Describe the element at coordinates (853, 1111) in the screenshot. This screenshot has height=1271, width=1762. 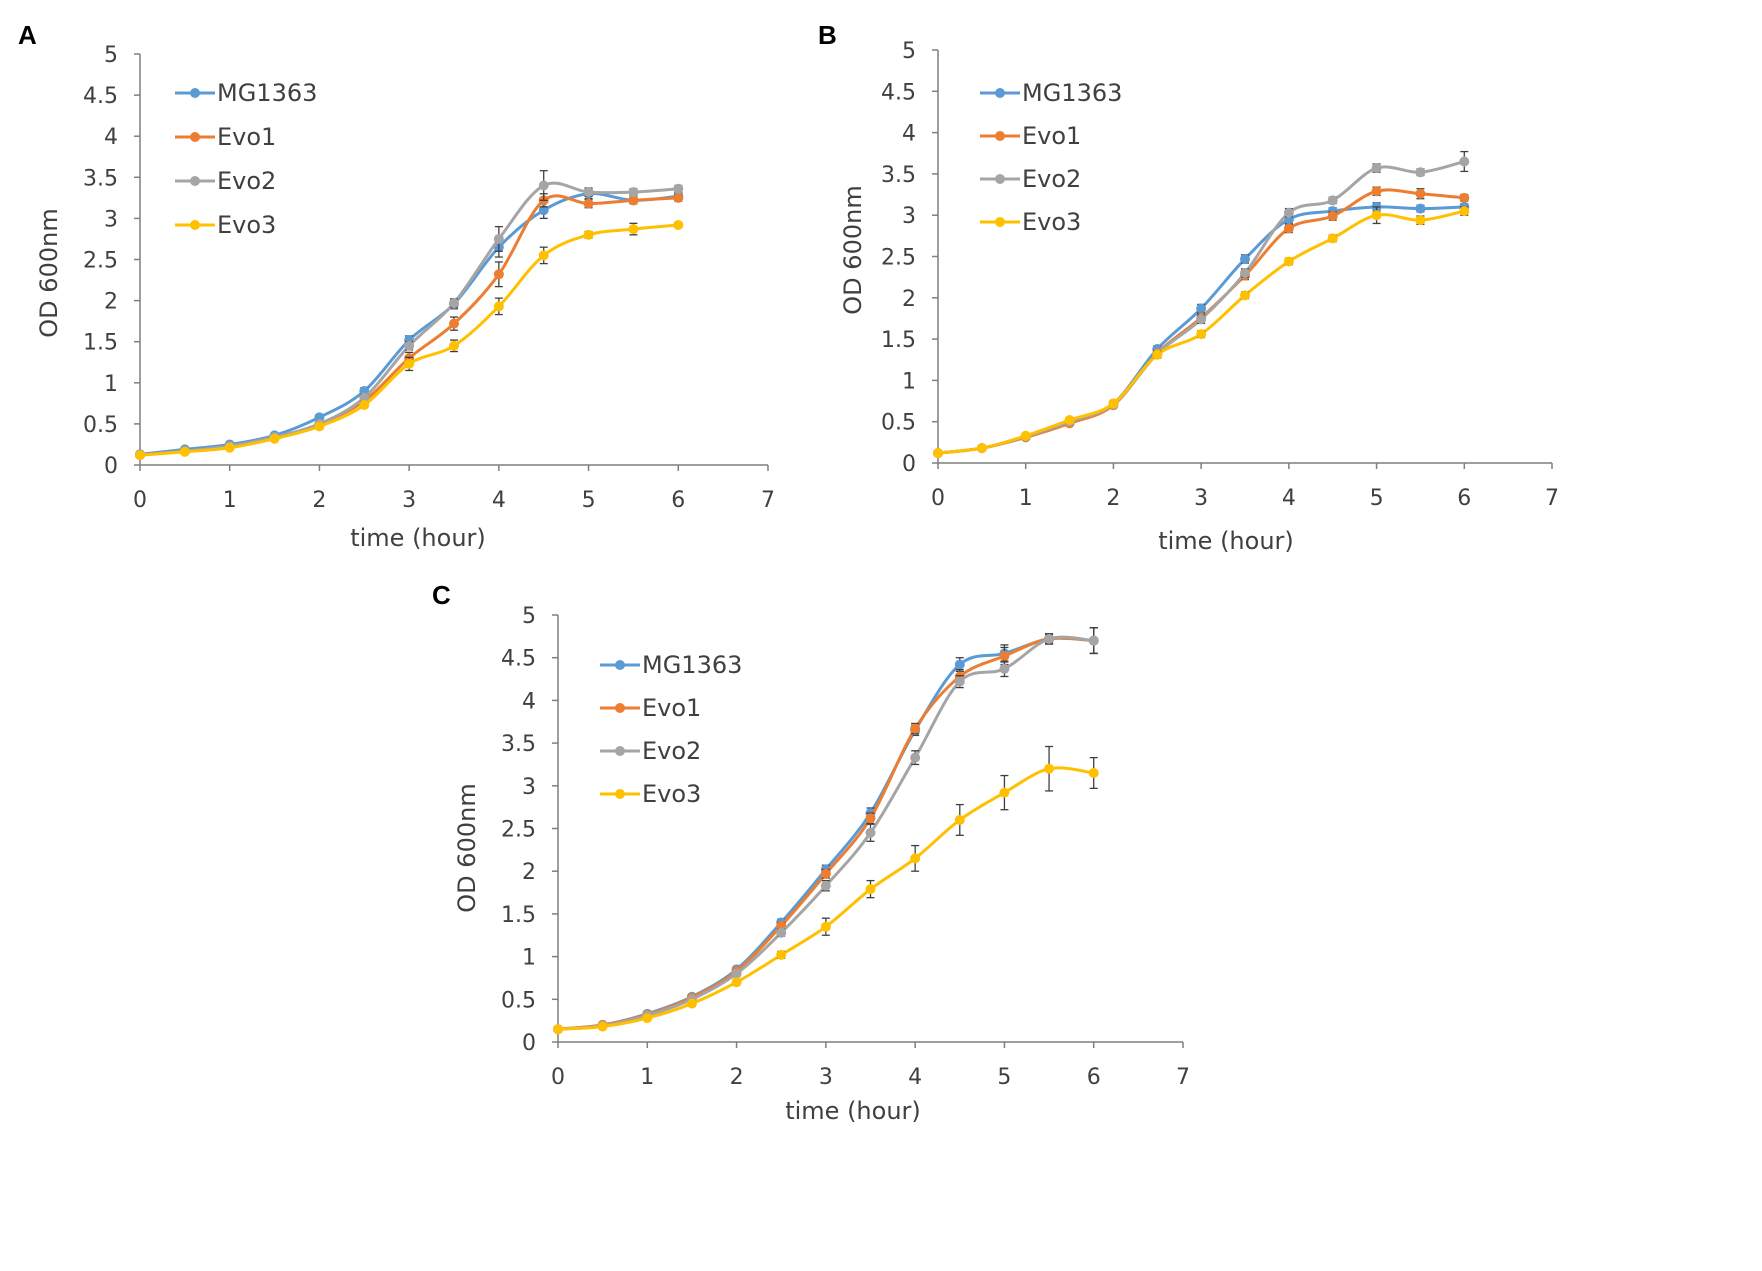
I see `x-axis-title: time (hour)` at that location.